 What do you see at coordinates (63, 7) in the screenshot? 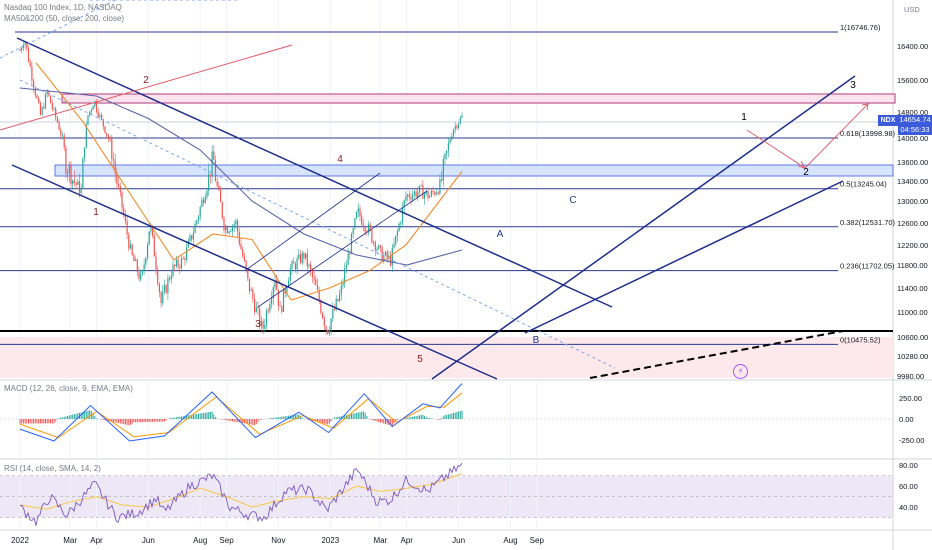
I see `symbol-legend: Nasdaq 100 Index, 1D, NASDAQ` at bounding box center [63, 7].